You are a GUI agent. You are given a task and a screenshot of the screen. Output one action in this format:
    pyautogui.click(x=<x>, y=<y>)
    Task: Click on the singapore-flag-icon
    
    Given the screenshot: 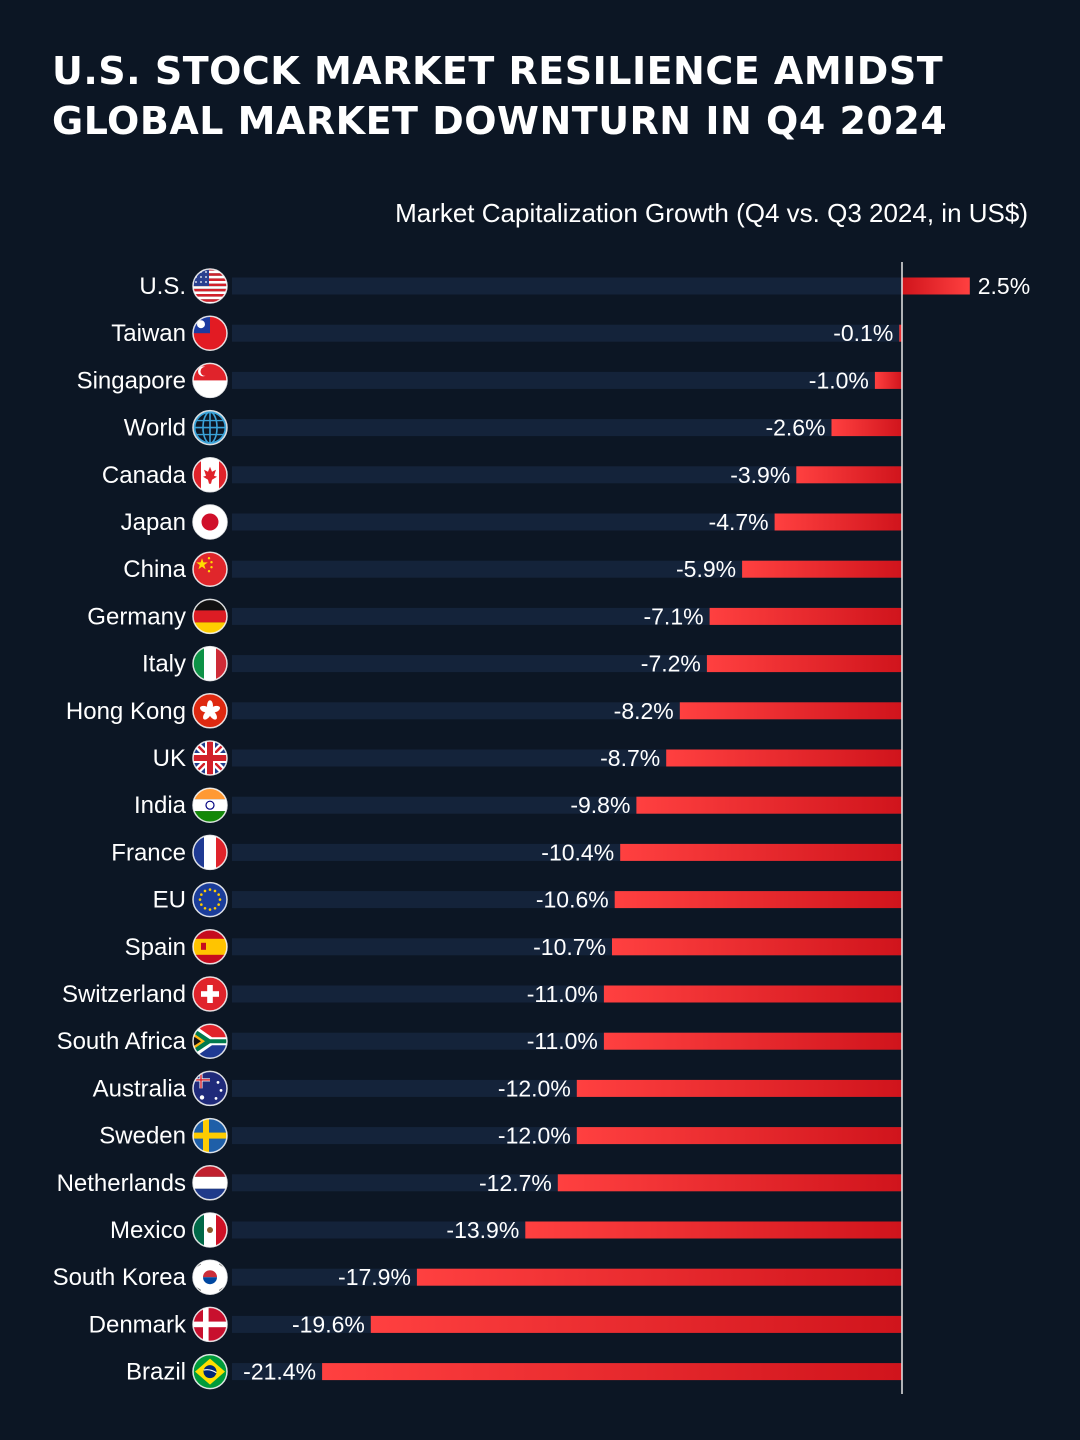 What is the action you would take?
    pyautogui.click(x=210, y=380)
    